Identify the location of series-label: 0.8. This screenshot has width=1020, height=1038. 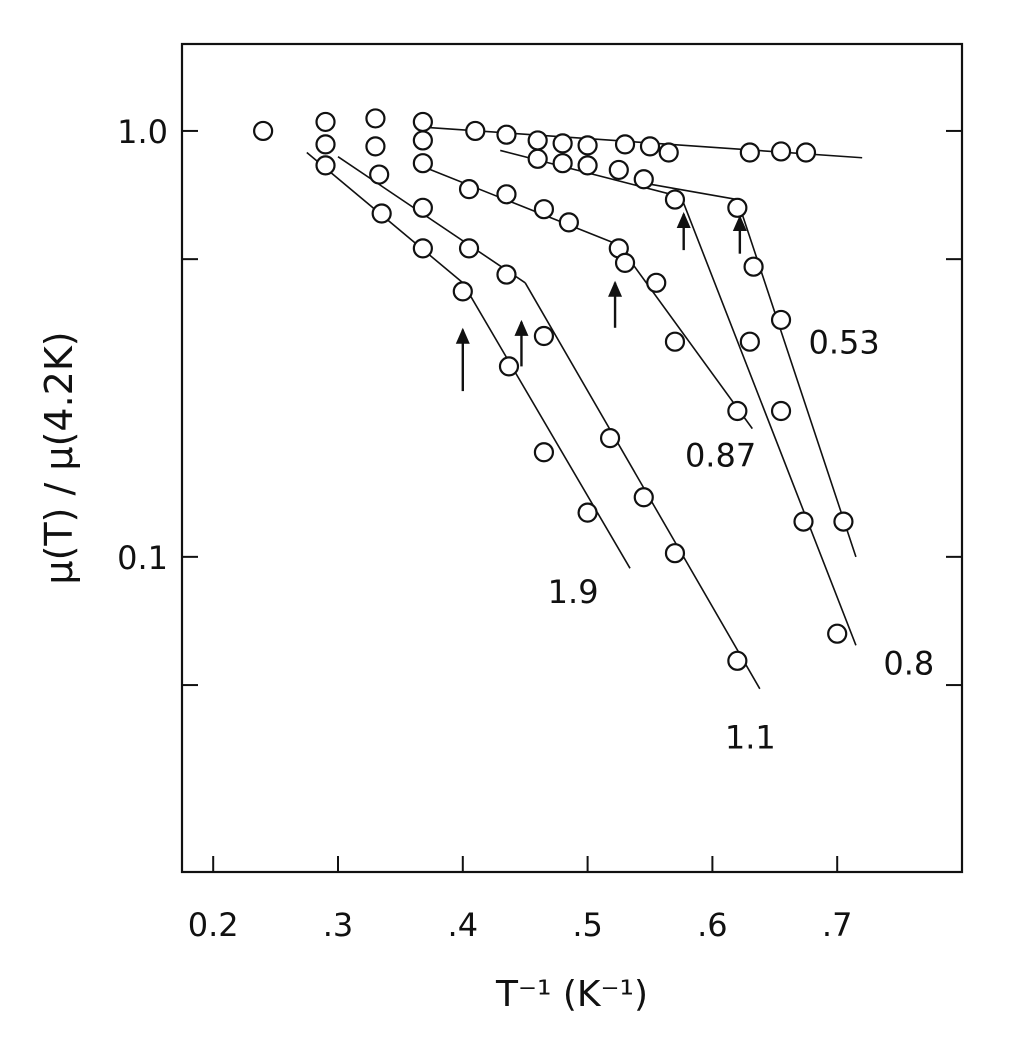
(908, 663).